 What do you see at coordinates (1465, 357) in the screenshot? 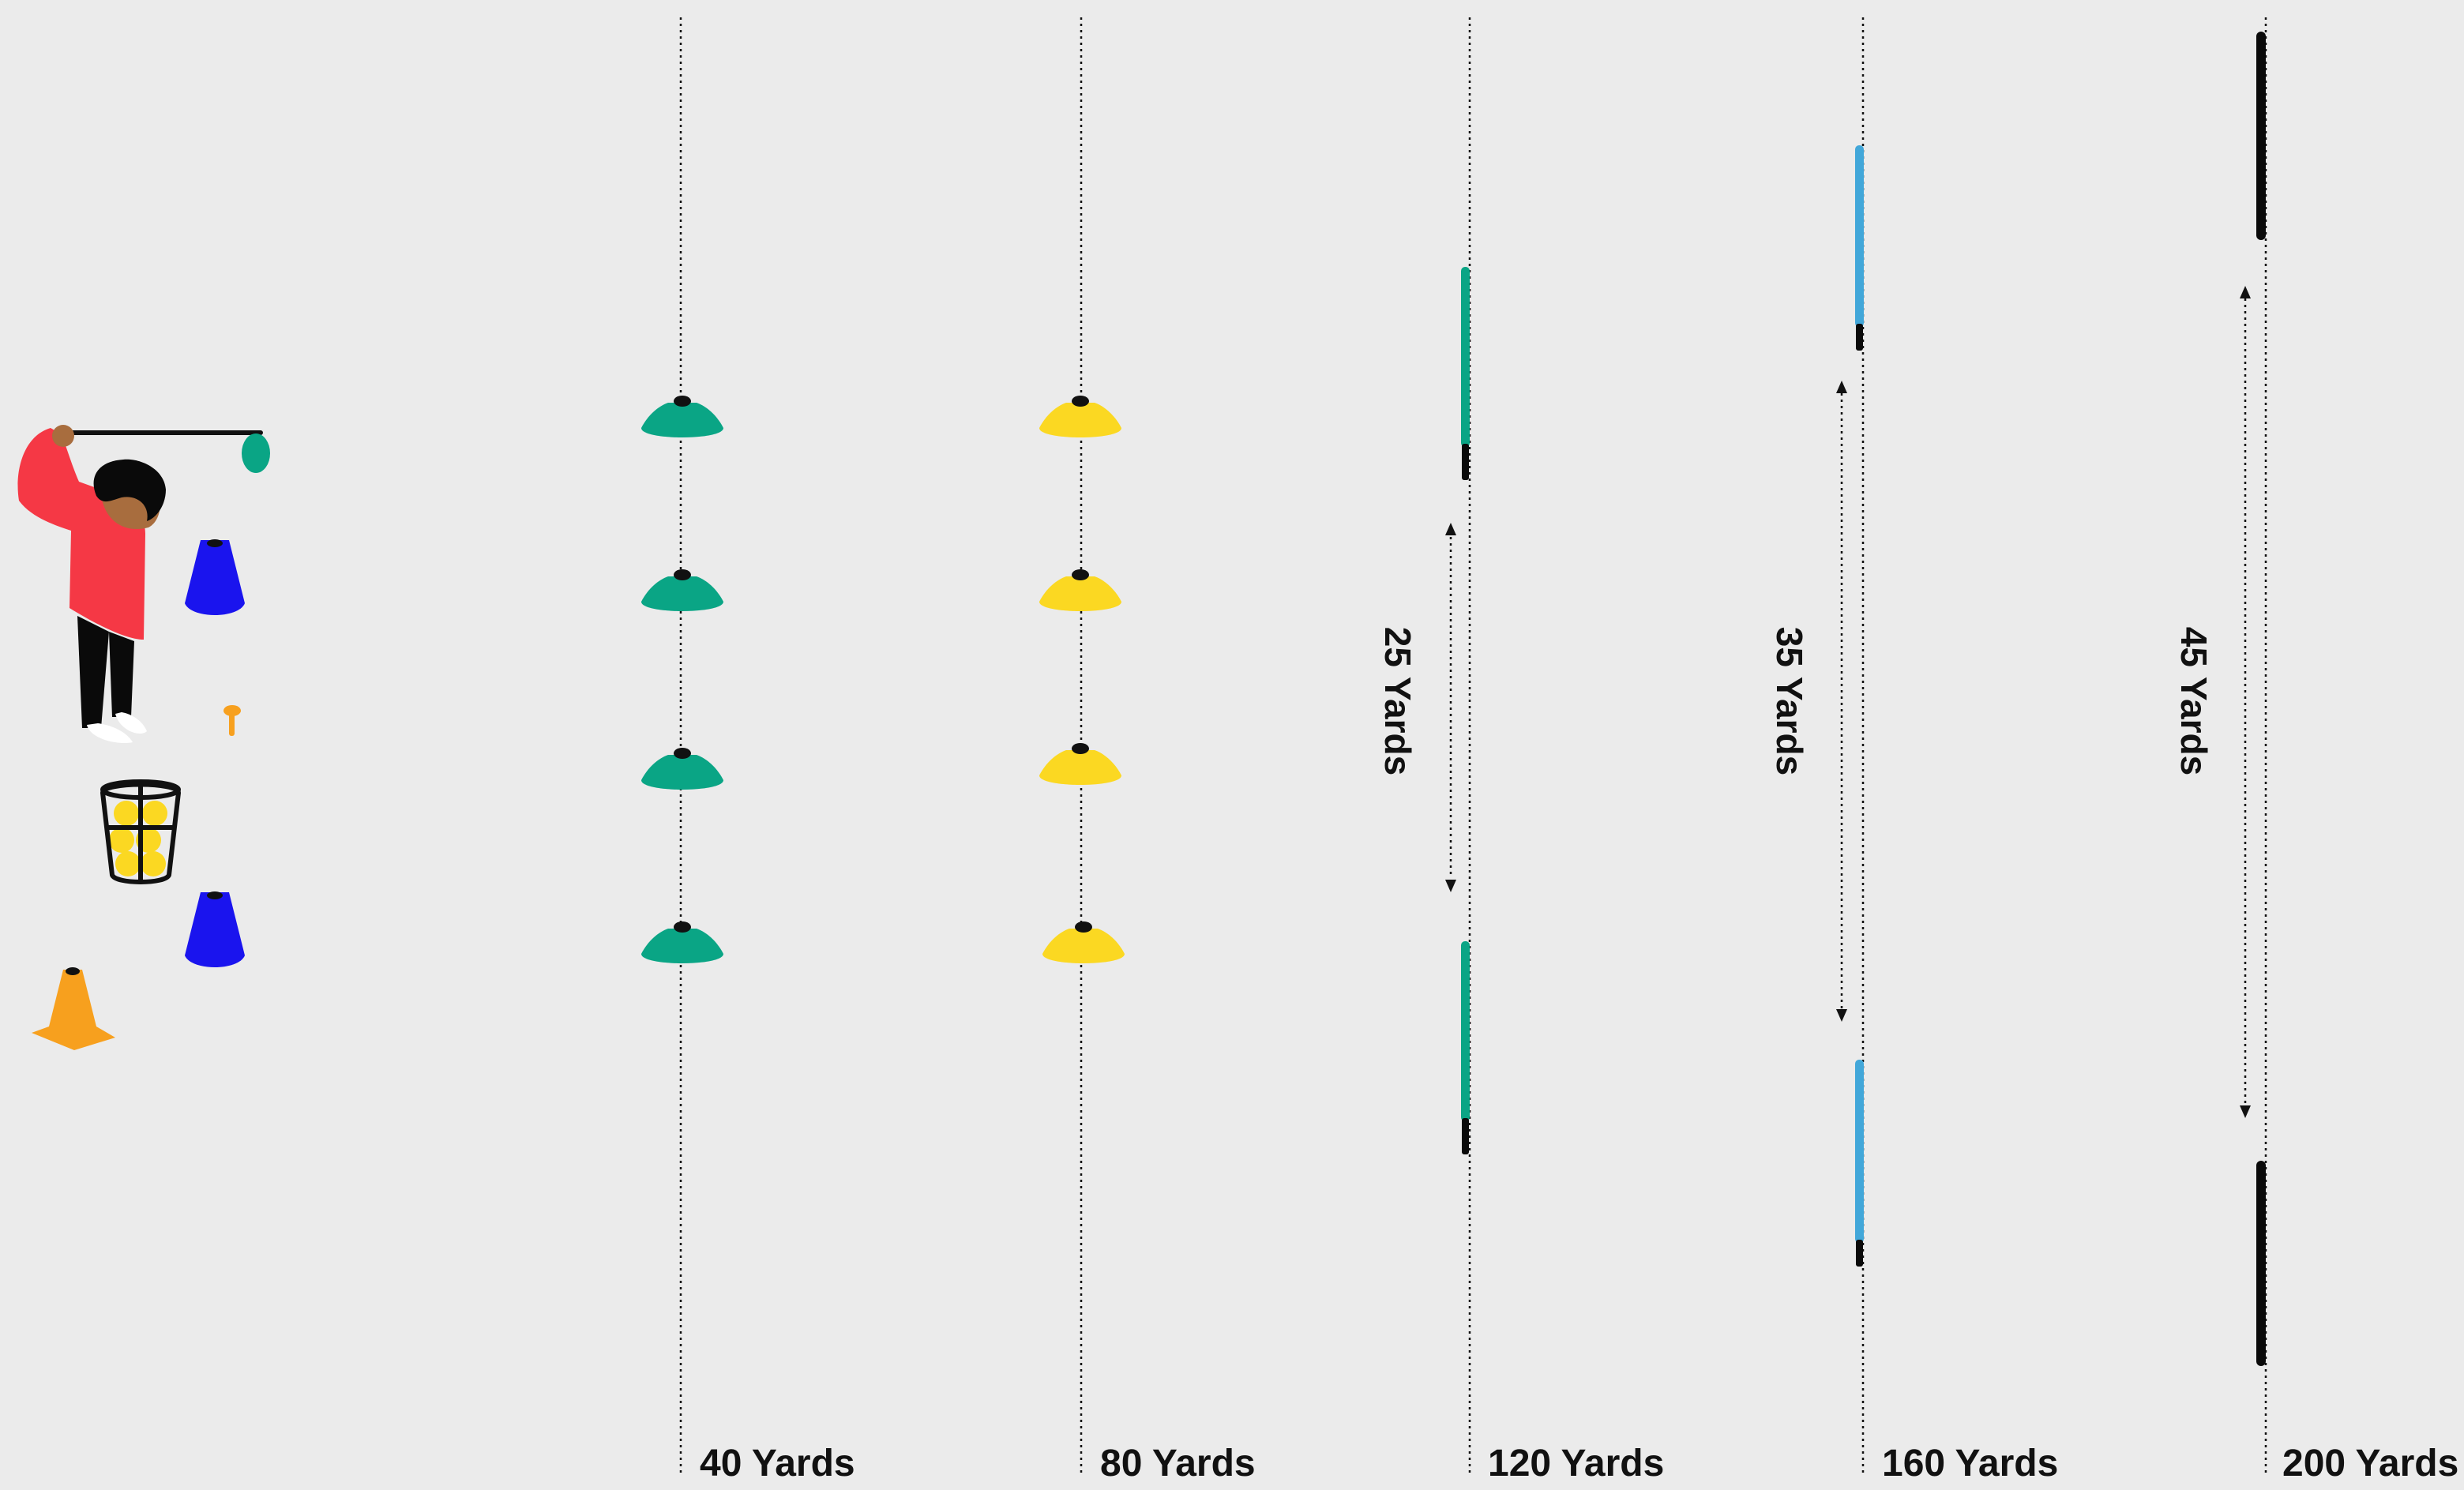
I see `pole-120-top` at bounding box center [1465, 357].